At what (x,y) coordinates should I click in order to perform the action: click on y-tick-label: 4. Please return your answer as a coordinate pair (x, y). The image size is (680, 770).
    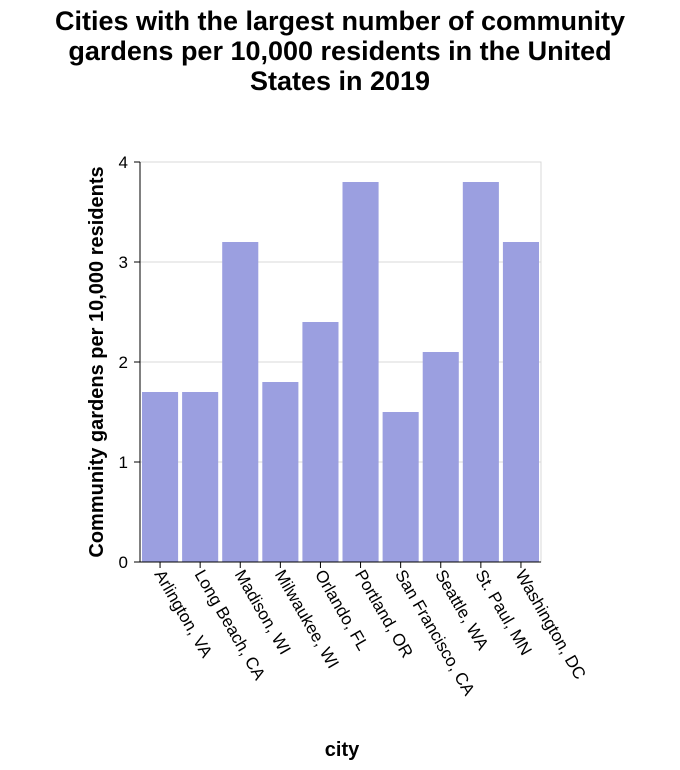
    Looking at the image, I should click on (123, 162).